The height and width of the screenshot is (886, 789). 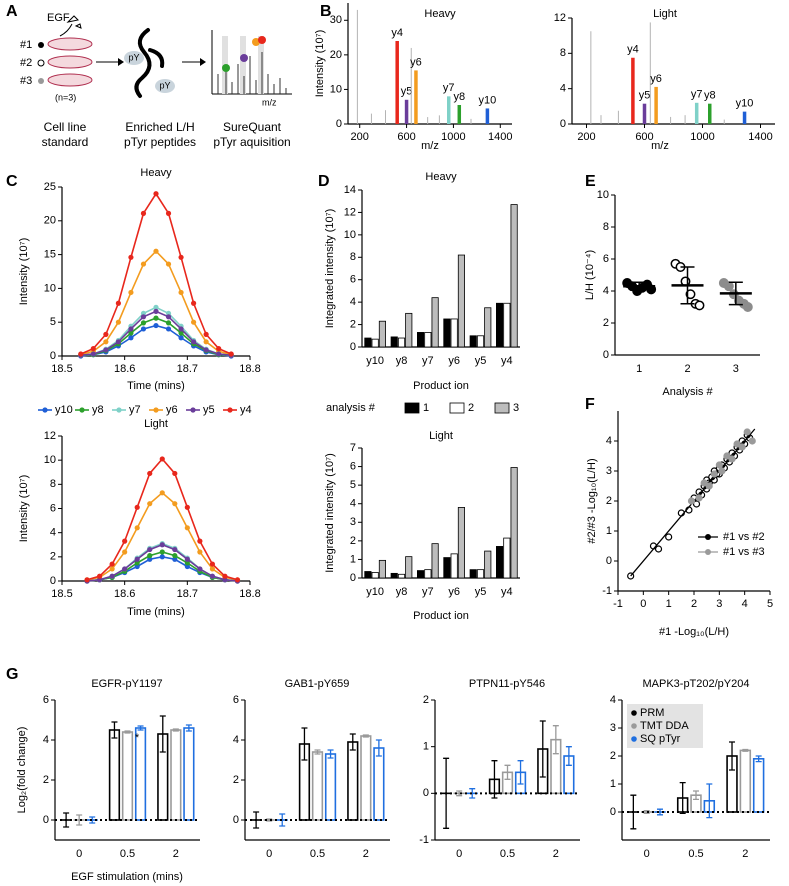 What do you see at coordinates (592, 500) in the screenshot?
I see `y-axis-label: #2/#3 -Log₁₀(L/H)` at bounding box center [592, 500].